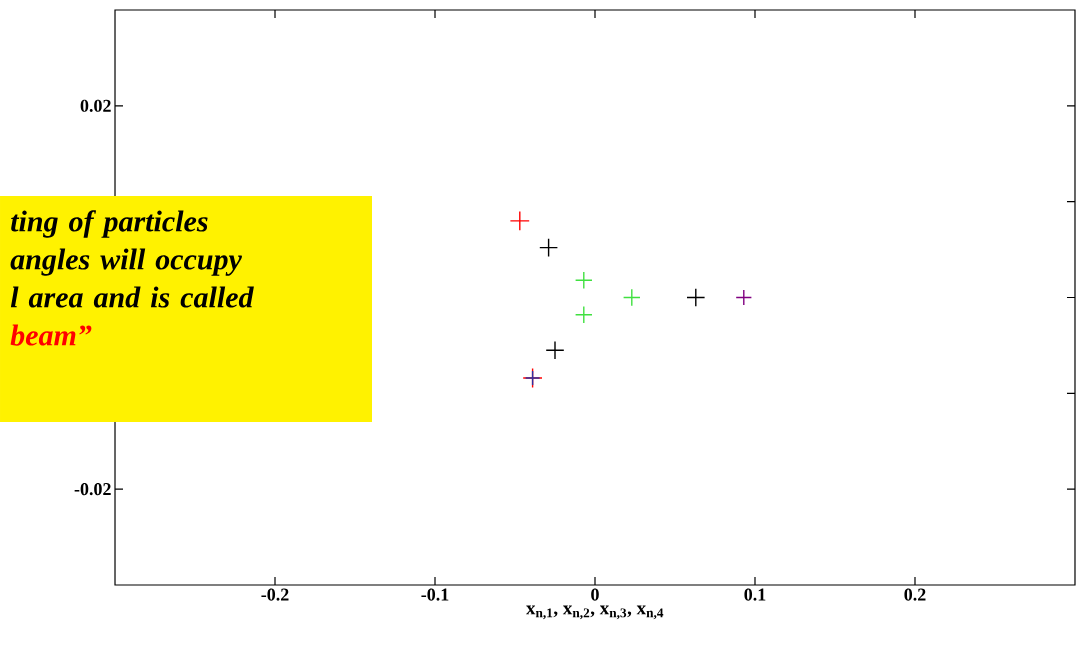  What do you see at coordinates (51, 335) in the screenshot?
I see `text: beam”` at bounding box center [51, 335].